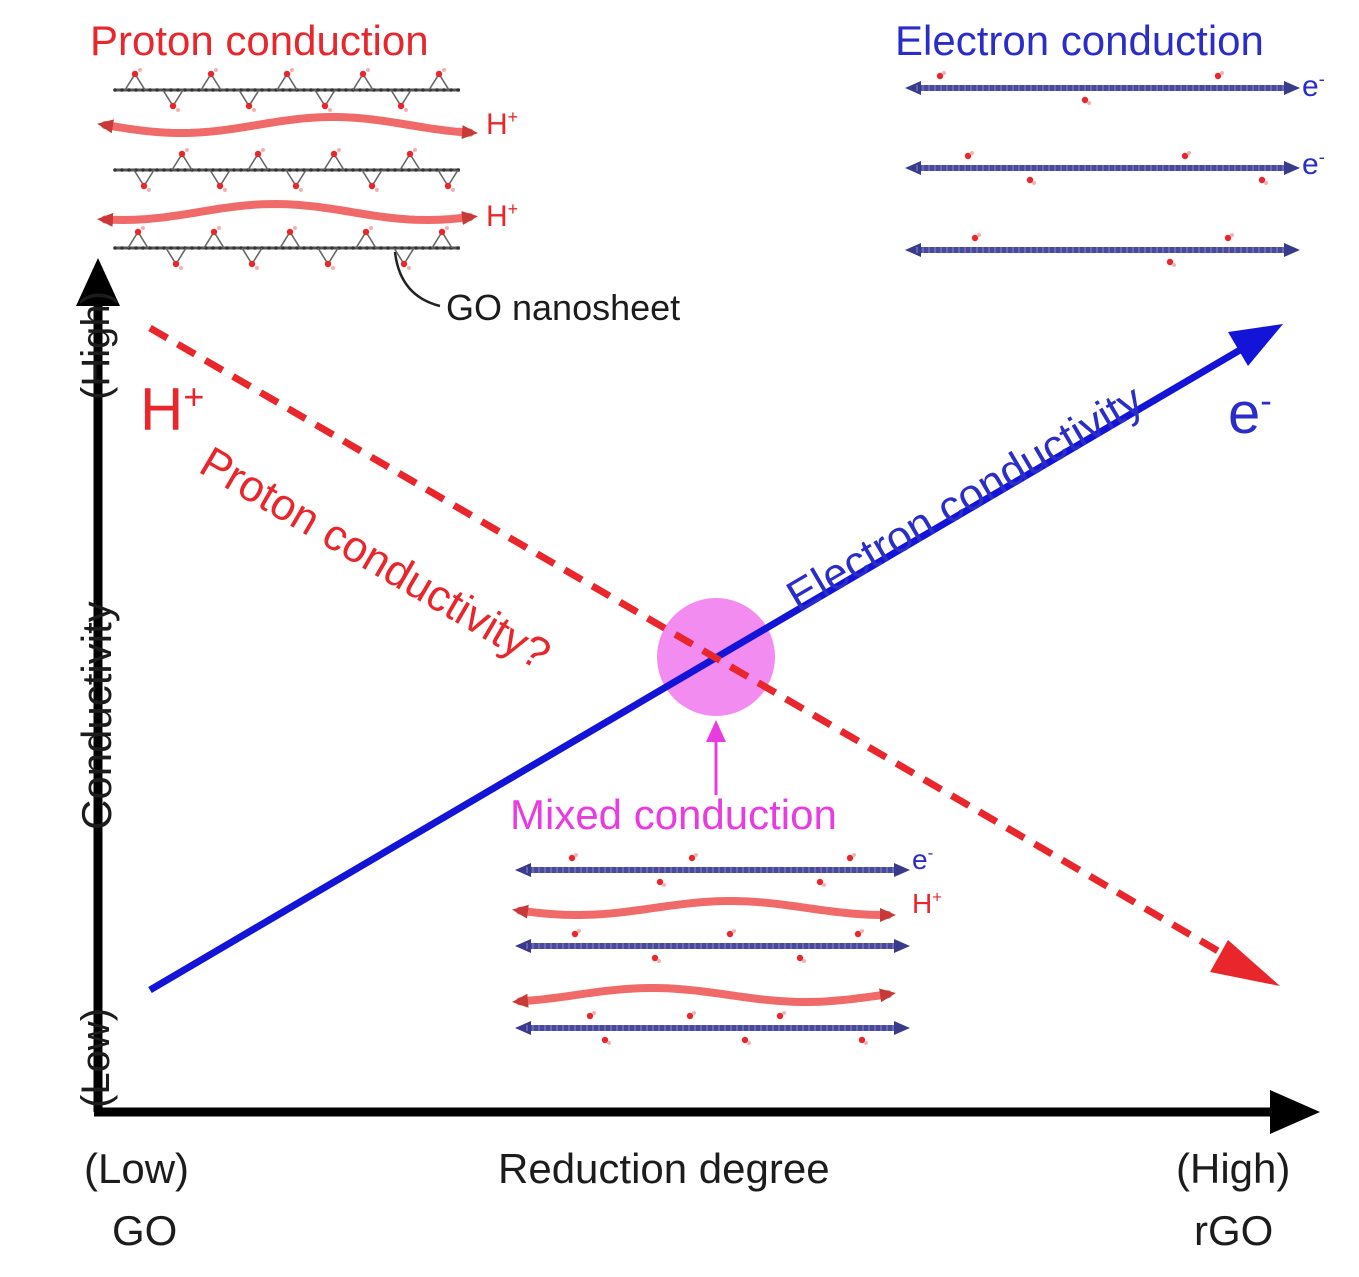  I want to click on x-axis-title: Reduction degree, so click(664, 1168).